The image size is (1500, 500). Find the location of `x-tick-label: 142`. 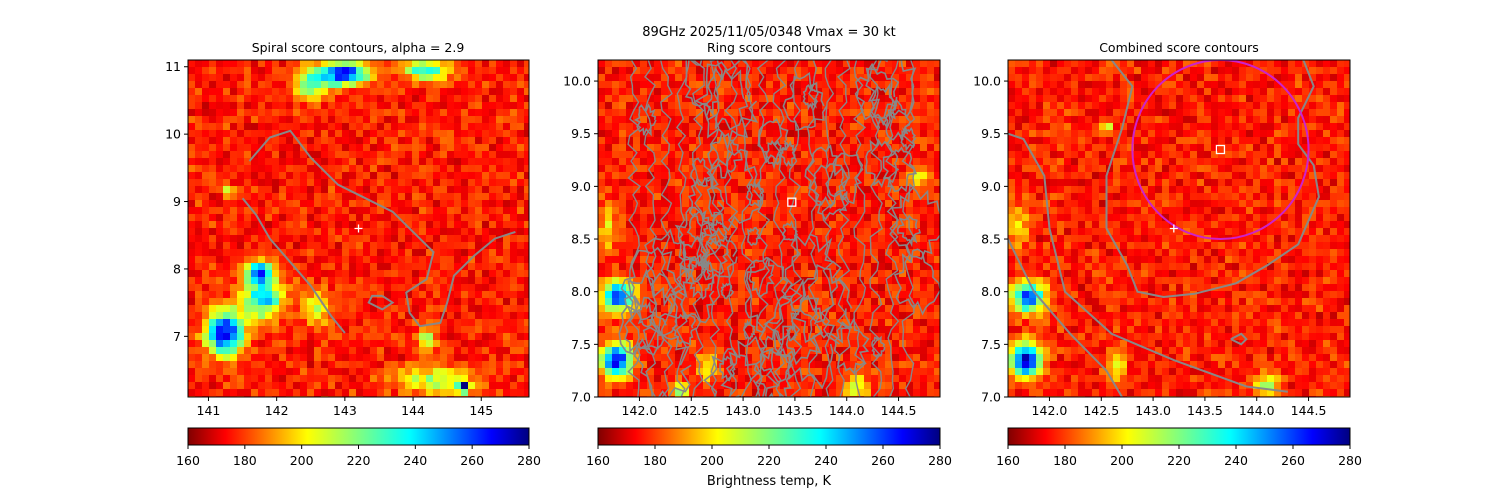

x-tick-label: 142 is located at coordinates (277, 410).